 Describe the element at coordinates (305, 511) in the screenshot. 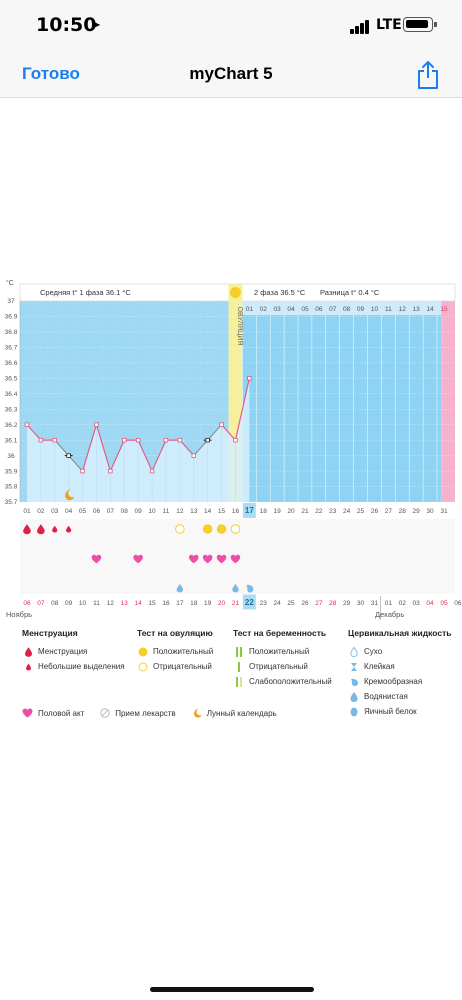

I see `cycle-day-label: 21` at that location.